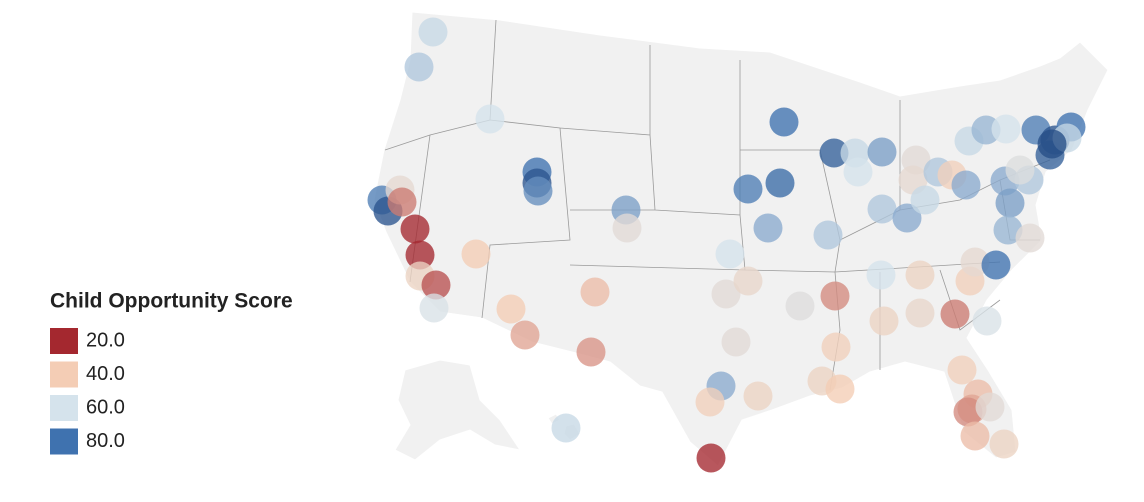  Describe the element at coordinates (171, 372) in the screenshot. I see `legend: Child Opportunity Score 20.0 40.0 60.0 80.0` at that location.